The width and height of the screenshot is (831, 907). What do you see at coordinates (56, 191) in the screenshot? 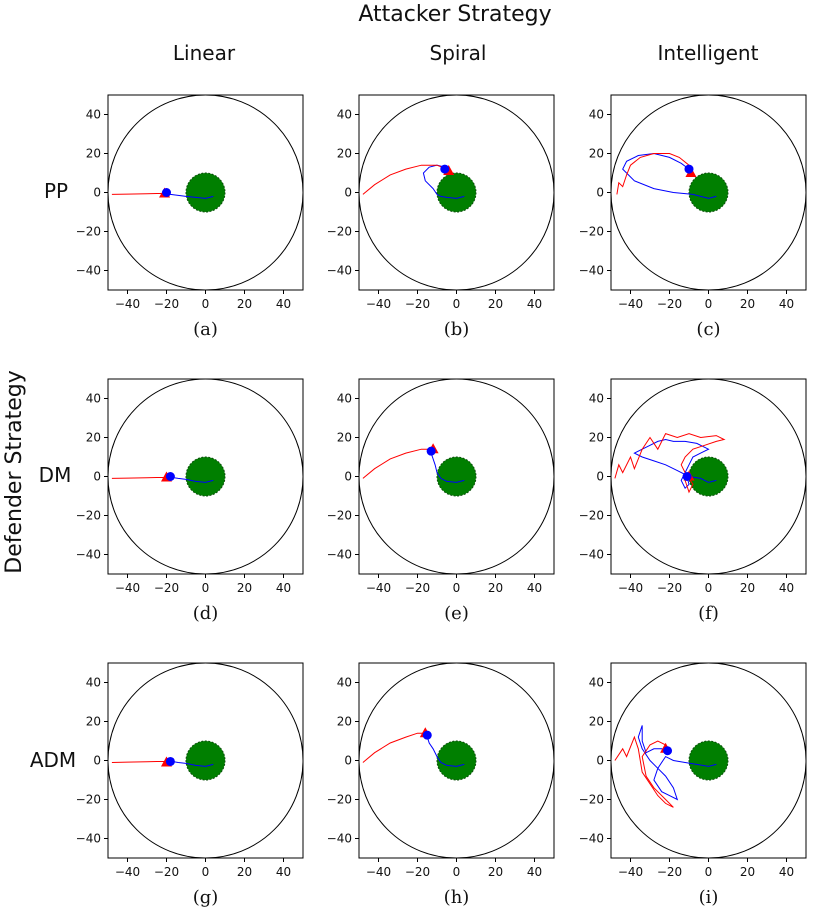
I see `row-label-pp: PP` at bounding box center [56, 191].